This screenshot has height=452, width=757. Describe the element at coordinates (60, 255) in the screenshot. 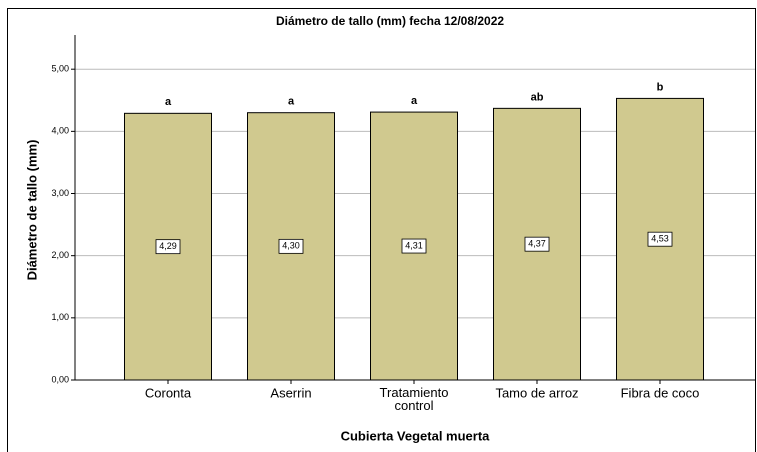

I see `y-tick-label: 2,00` at that location.